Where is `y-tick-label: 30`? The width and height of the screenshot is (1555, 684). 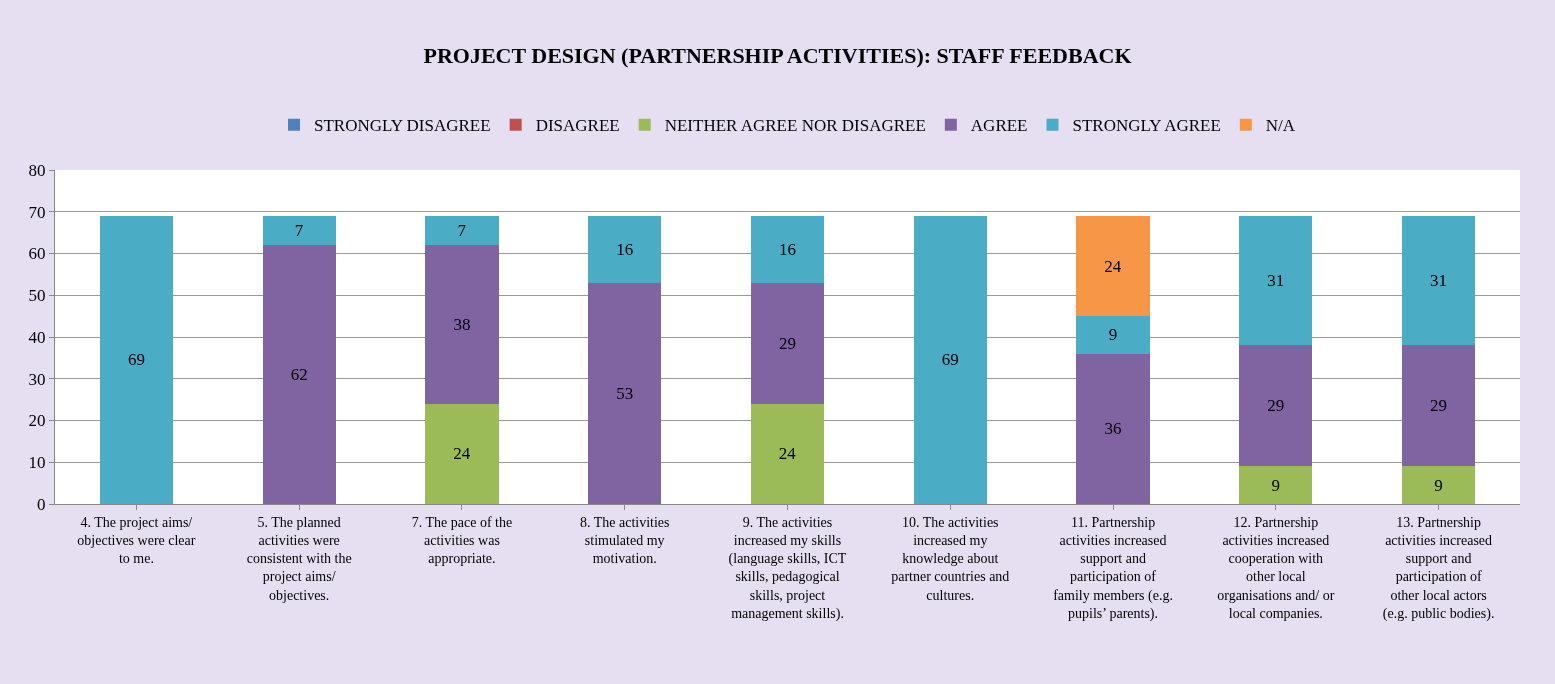 y-tick-label: 30 is located at coordinates (37, 379).